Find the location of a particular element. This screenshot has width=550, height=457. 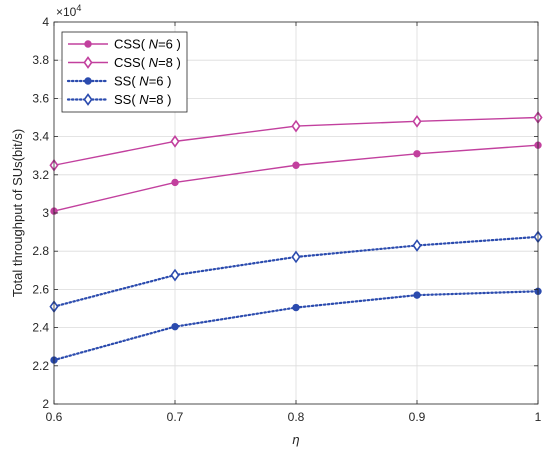

legend-label: CSS( N=6 ) is located at coordinates (147, 44).